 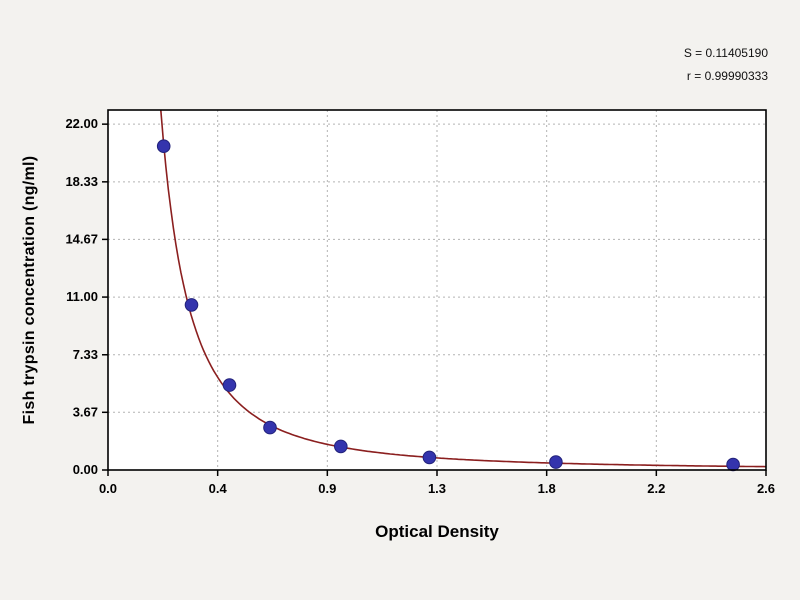 I want to click on svg-text: 18.33, so click(x=81, y=181).